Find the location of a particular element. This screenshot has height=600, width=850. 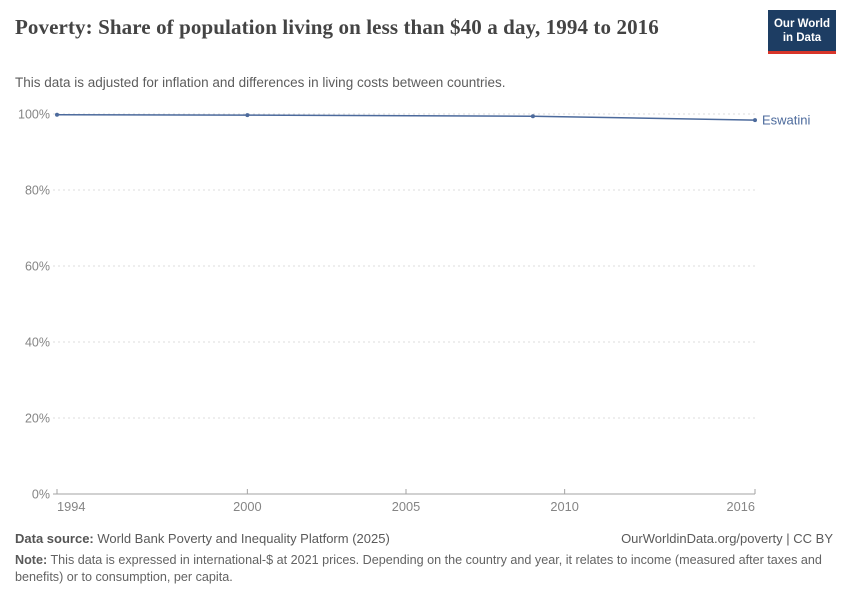

y-tick-label: 100% is located at coordinates (34, 115).